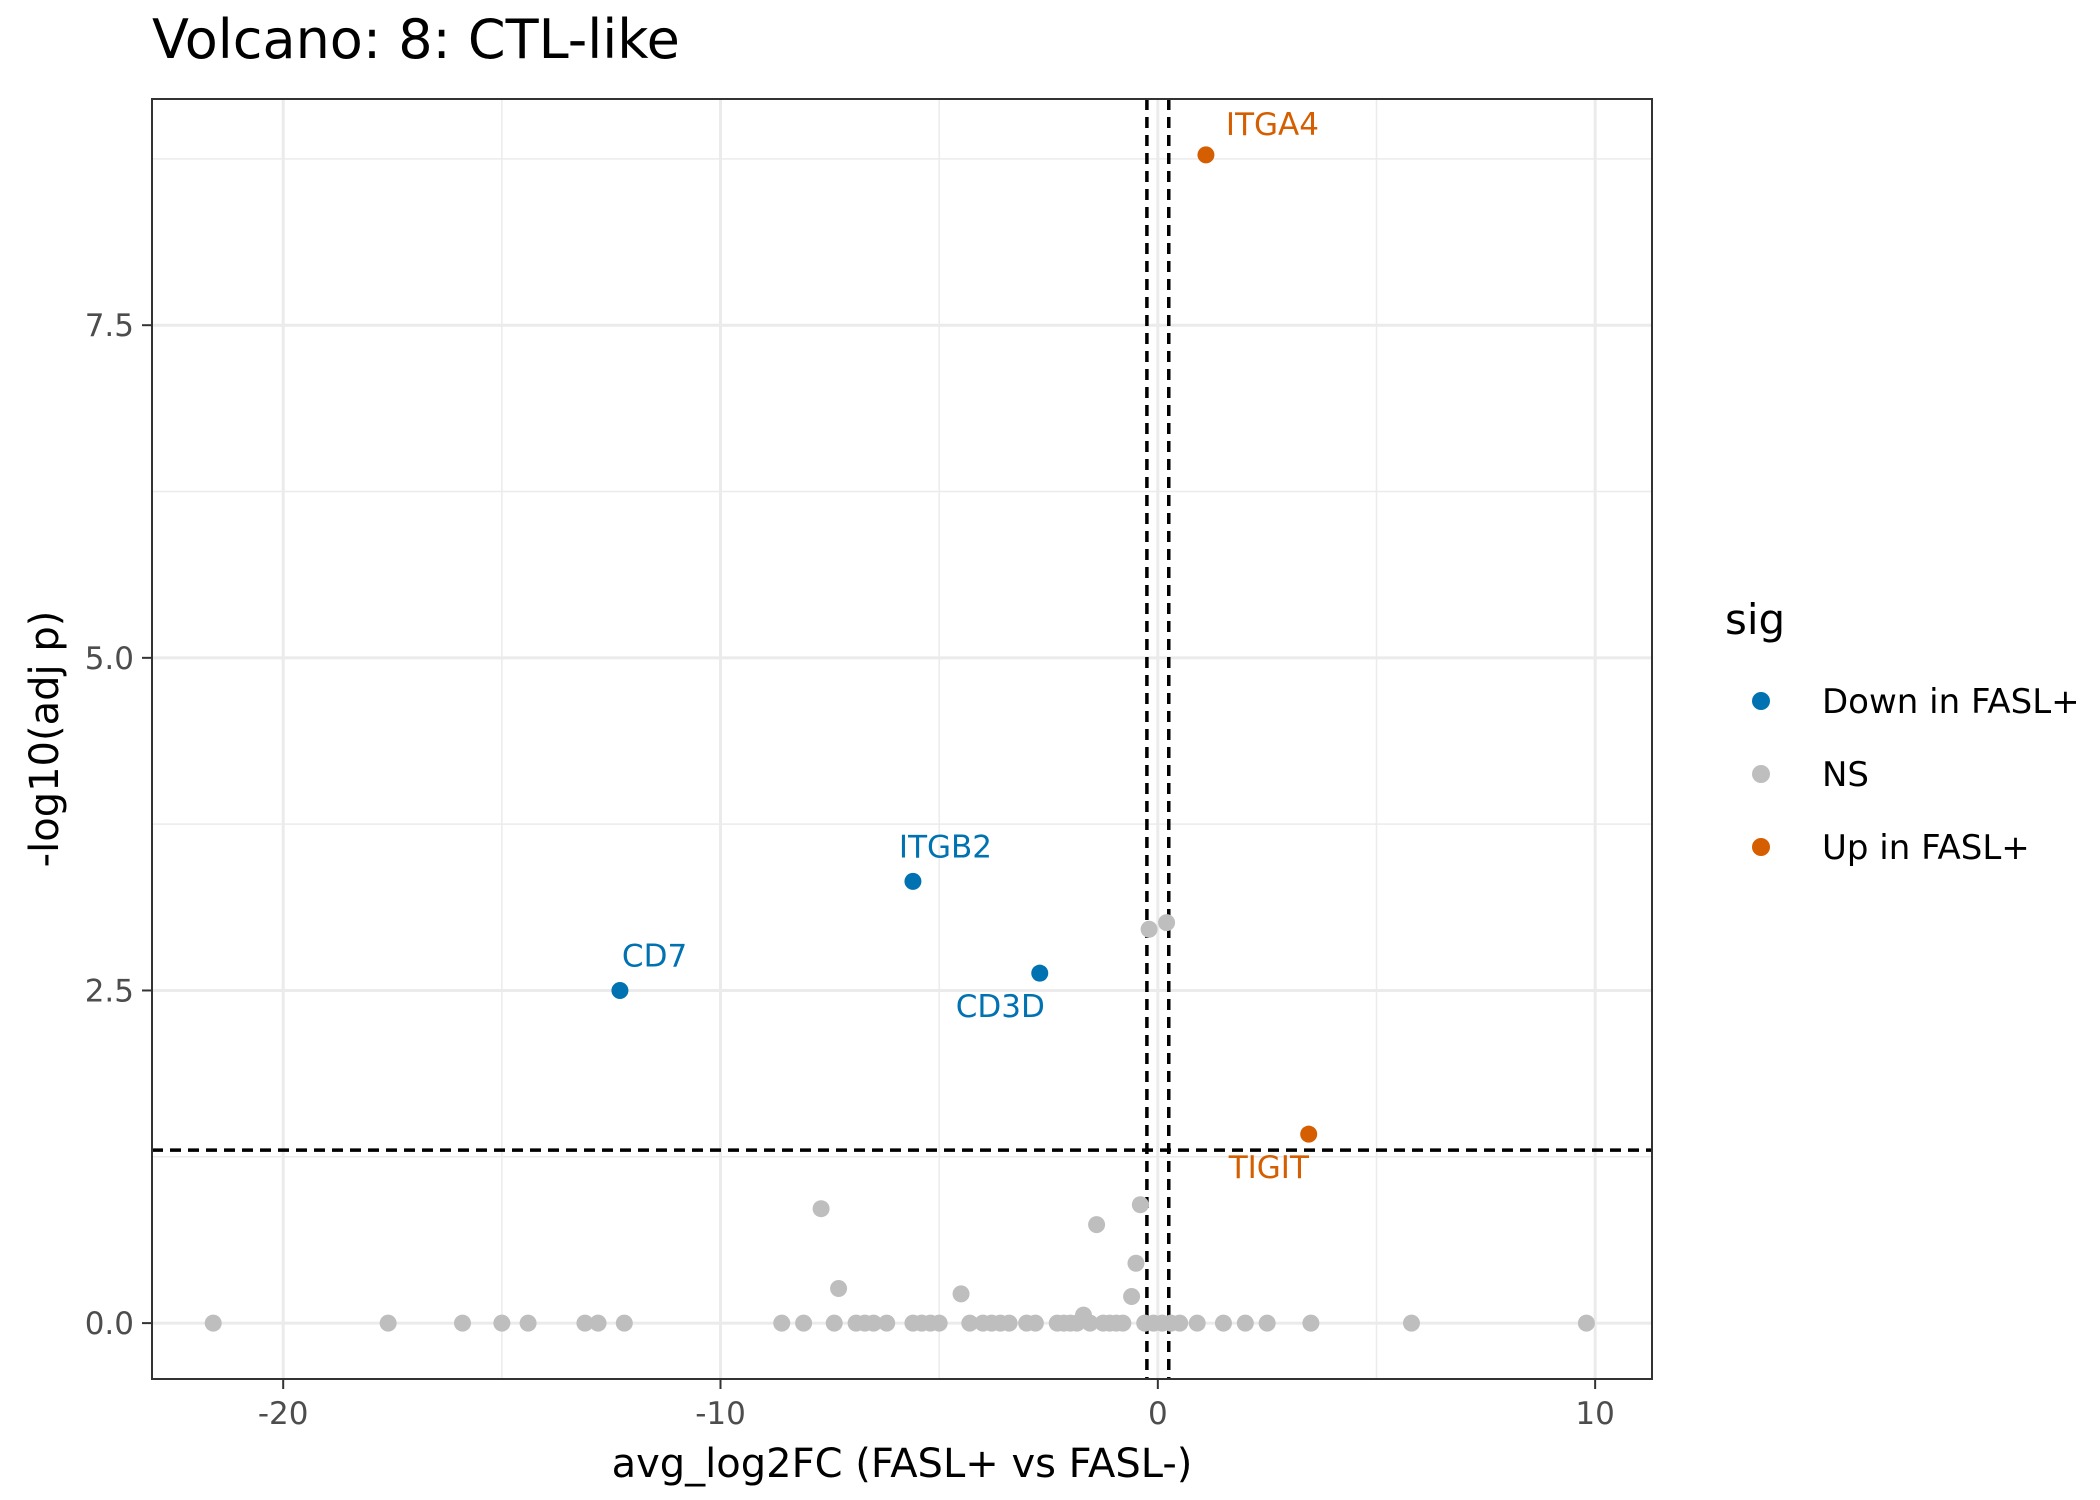  What do you see at coordinates (109, 991) in the screenshot?
I see `y-tick-label: 2.5` at bounding box center [109, 991].